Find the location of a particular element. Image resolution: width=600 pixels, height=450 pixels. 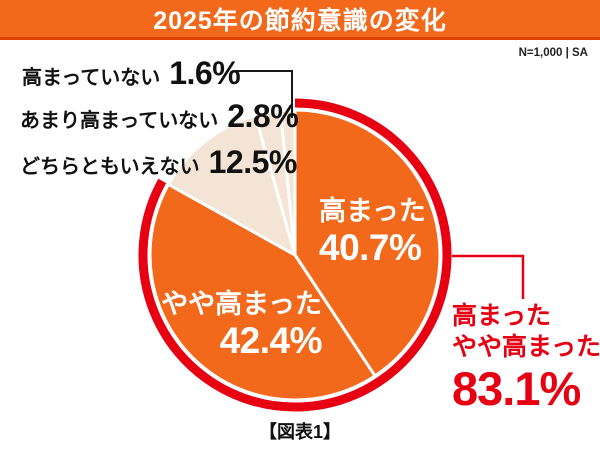

pie-slice-dochira-tomo-ienai is located at coordinates (231, 185).